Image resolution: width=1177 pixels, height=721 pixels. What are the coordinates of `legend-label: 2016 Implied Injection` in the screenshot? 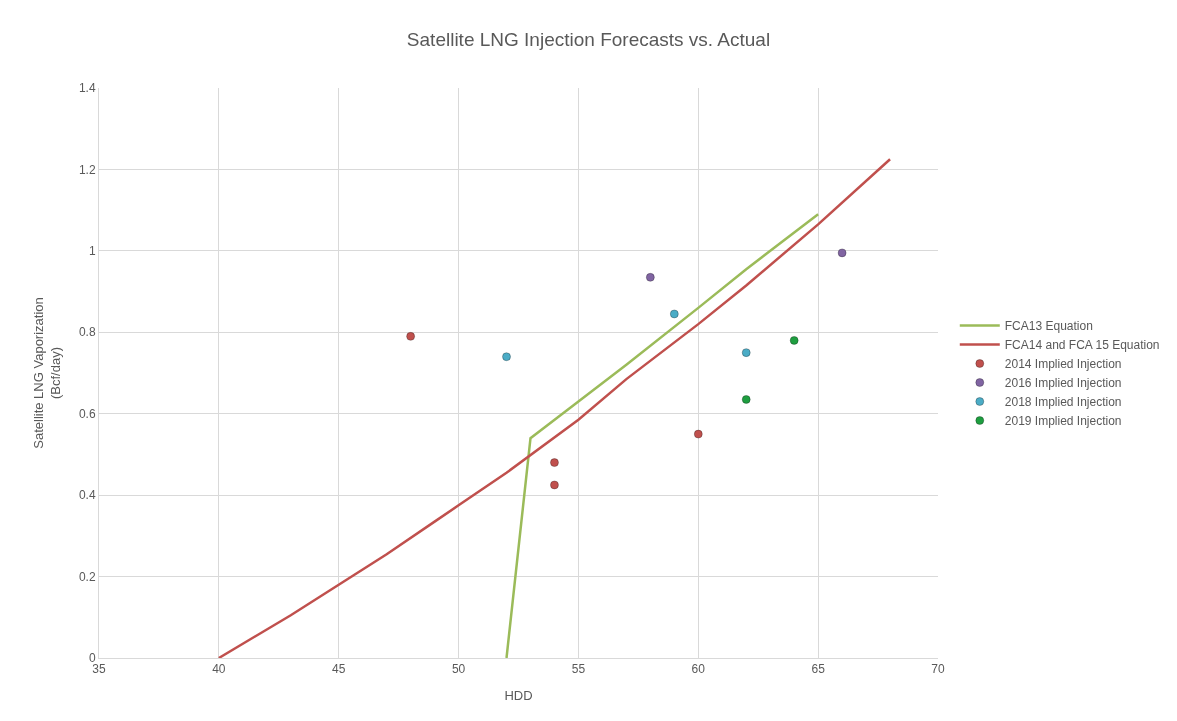 It's located at (1063, 383).